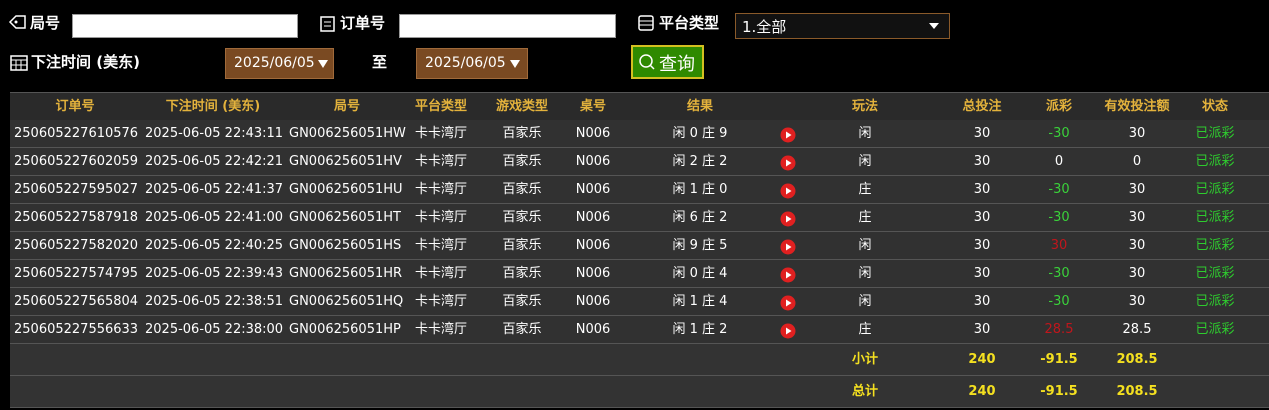 This screenshot has height=410, width=1269. Describe the element at coordinates (1058, 106) in the screenshot. I see `header-cell: 派彩` at that location.